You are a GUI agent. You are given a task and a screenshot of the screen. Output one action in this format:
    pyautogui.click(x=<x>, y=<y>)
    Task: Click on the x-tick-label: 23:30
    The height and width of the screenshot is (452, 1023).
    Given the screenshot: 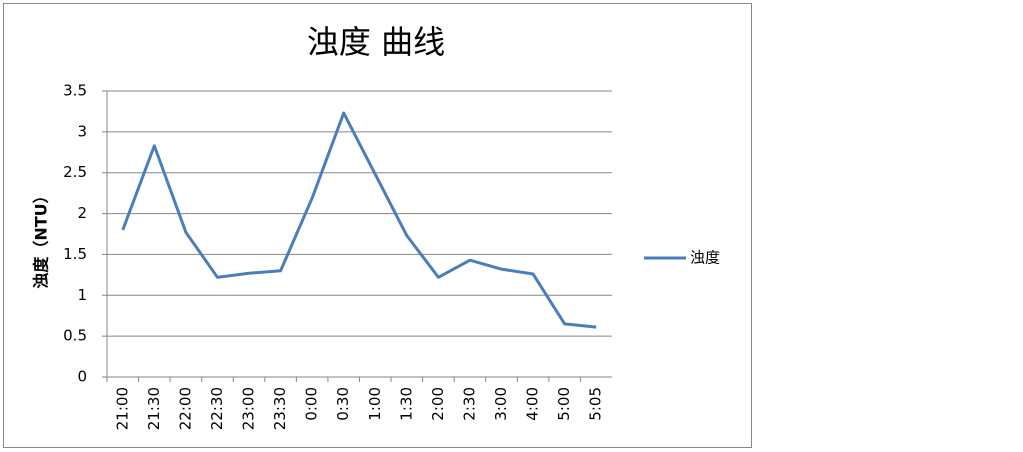 What is the action you would take?
    pyautogui.click(x=280, y=408)
    